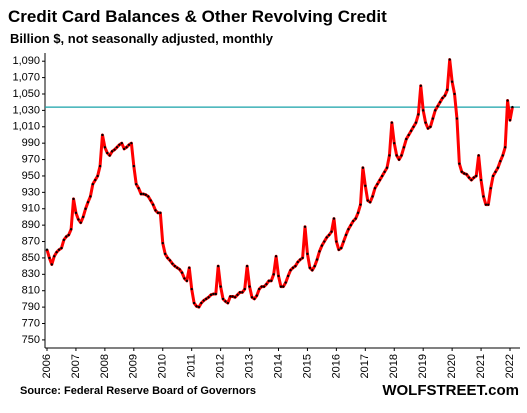 The width and height of the screenshot is (527, 413). What do you see at coordinates (105, 366) in the screenshot?
I see `x-tick-label: 2008` at bounding box center [105, 366].